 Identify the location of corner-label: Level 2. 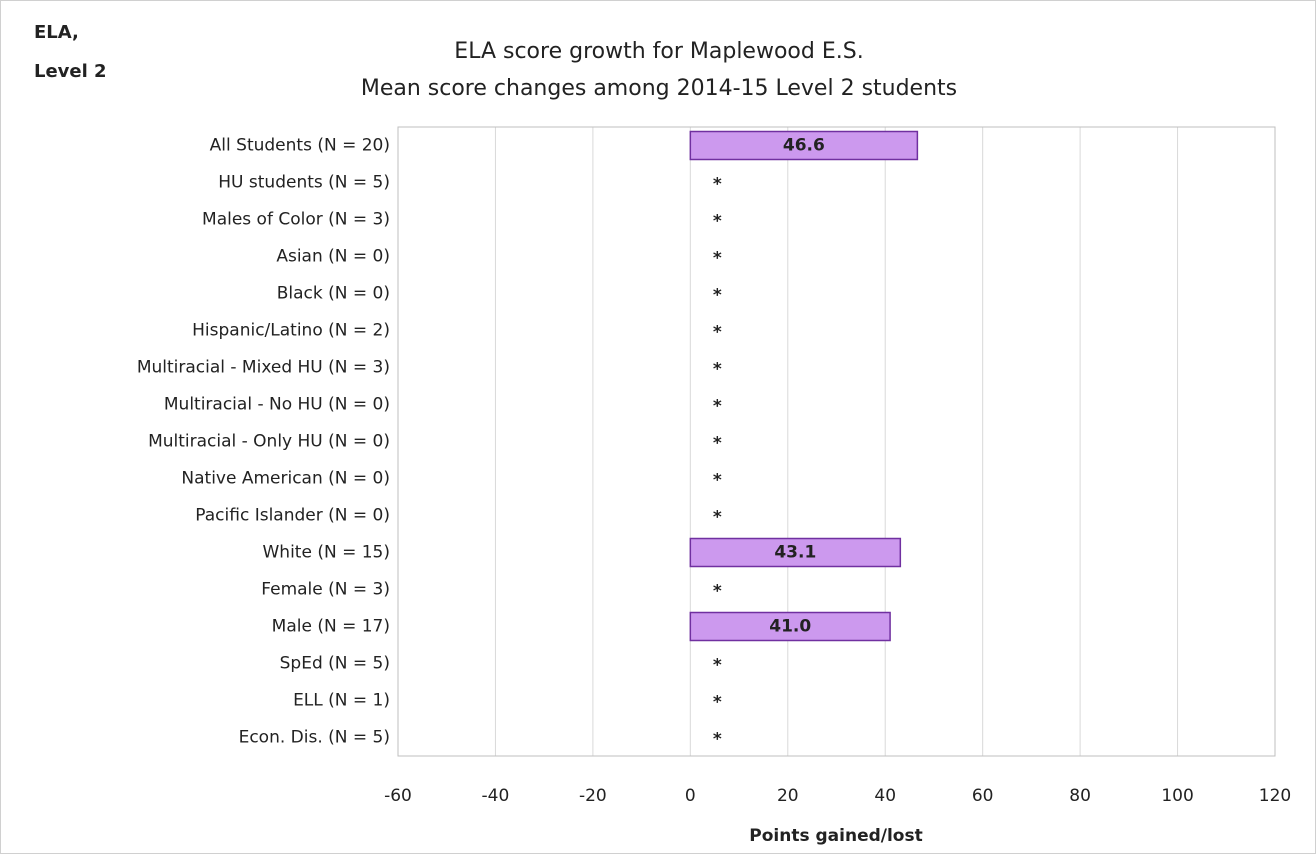
(70, 71).